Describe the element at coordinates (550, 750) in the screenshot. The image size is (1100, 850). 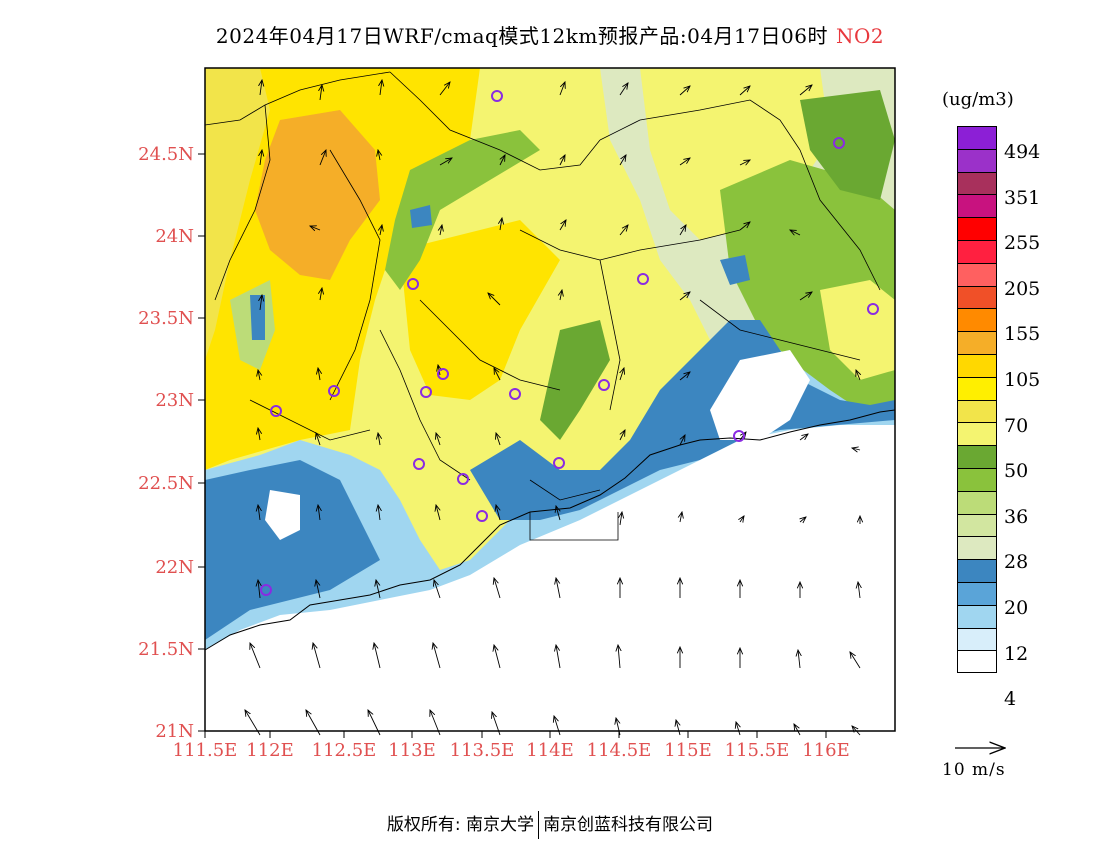
I see `lon-tick-label: 114E` at that location.